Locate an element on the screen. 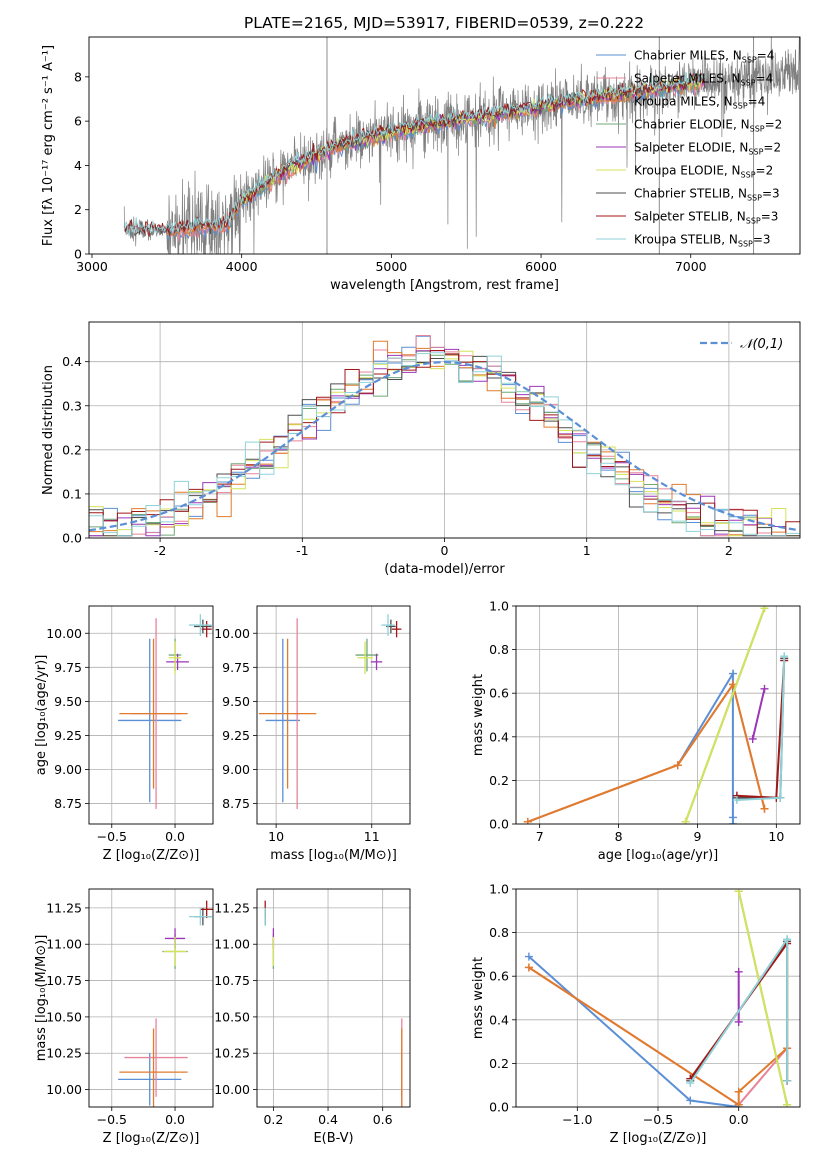 This screenshot has height=1170, width=819. y-tick-label: 10.25 is located at coordinates (64, 1053).